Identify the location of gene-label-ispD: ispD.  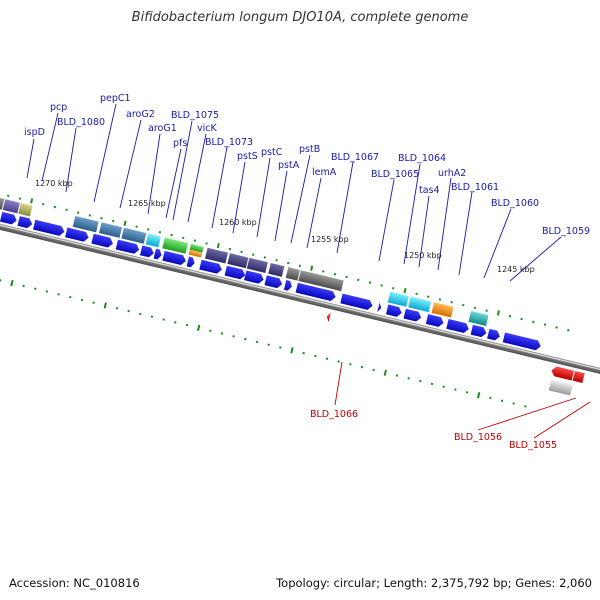
(34, 132).